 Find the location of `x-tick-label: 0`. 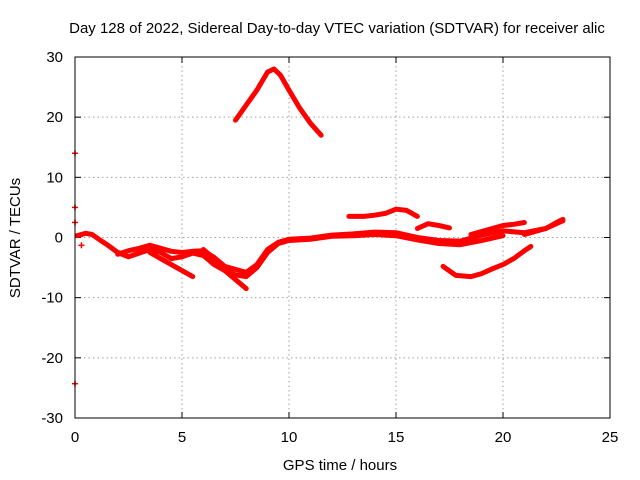

x-tick-label: 0 is located at coordinates (75, 437).